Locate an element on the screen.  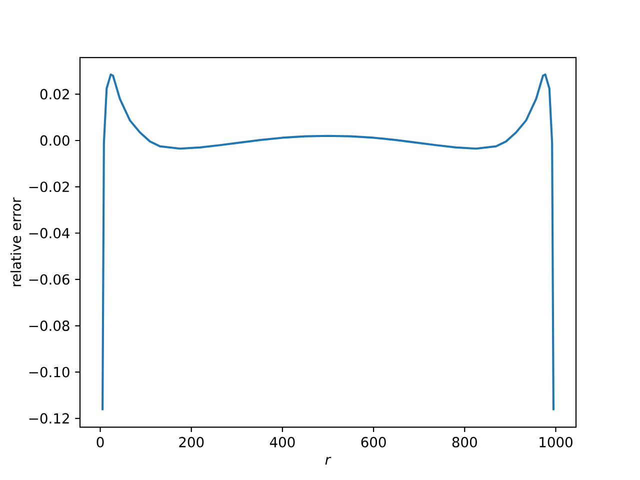
y-tick-label: −0.04 is located at coordinates (49, 233).